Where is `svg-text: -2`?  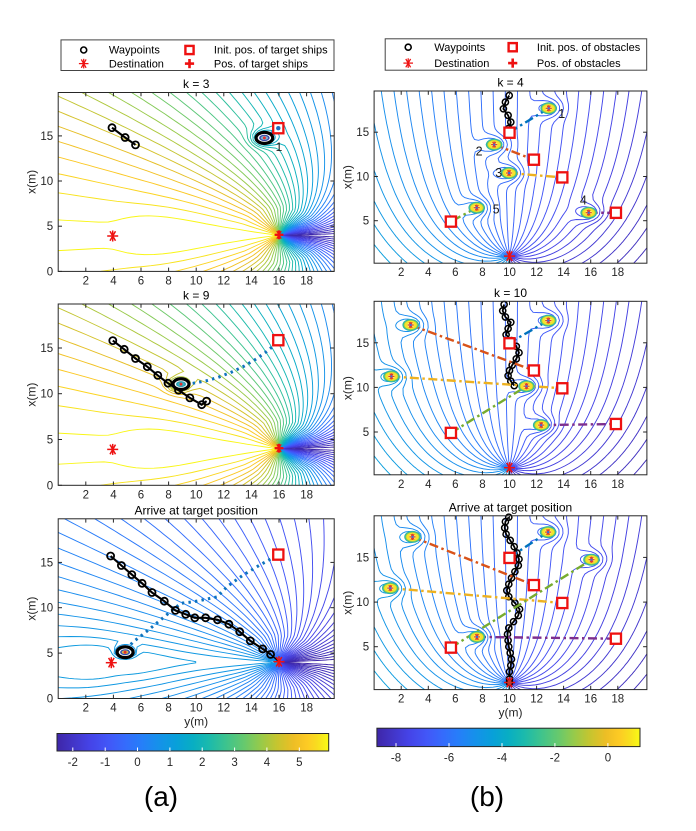 svg-text: -2 is located at coordinates (73, 763).